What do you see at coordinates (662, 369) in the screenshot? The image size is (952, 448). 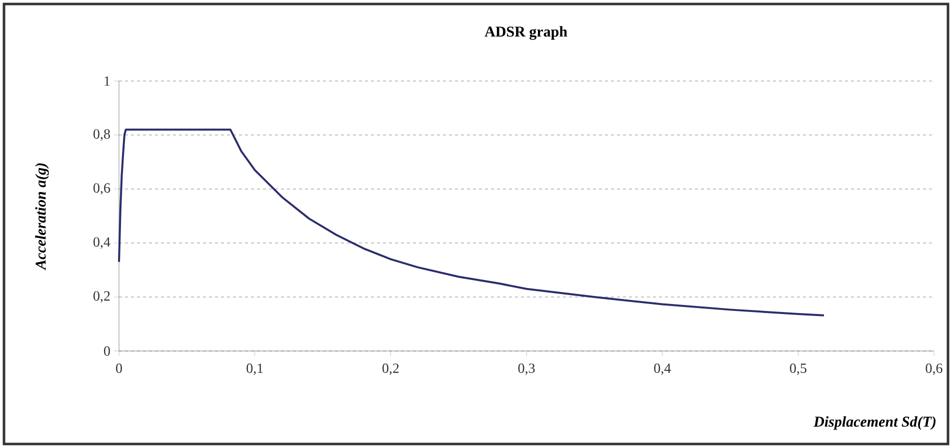 I see `x-tick-label: 0,4` at bounding box center [662, 369].